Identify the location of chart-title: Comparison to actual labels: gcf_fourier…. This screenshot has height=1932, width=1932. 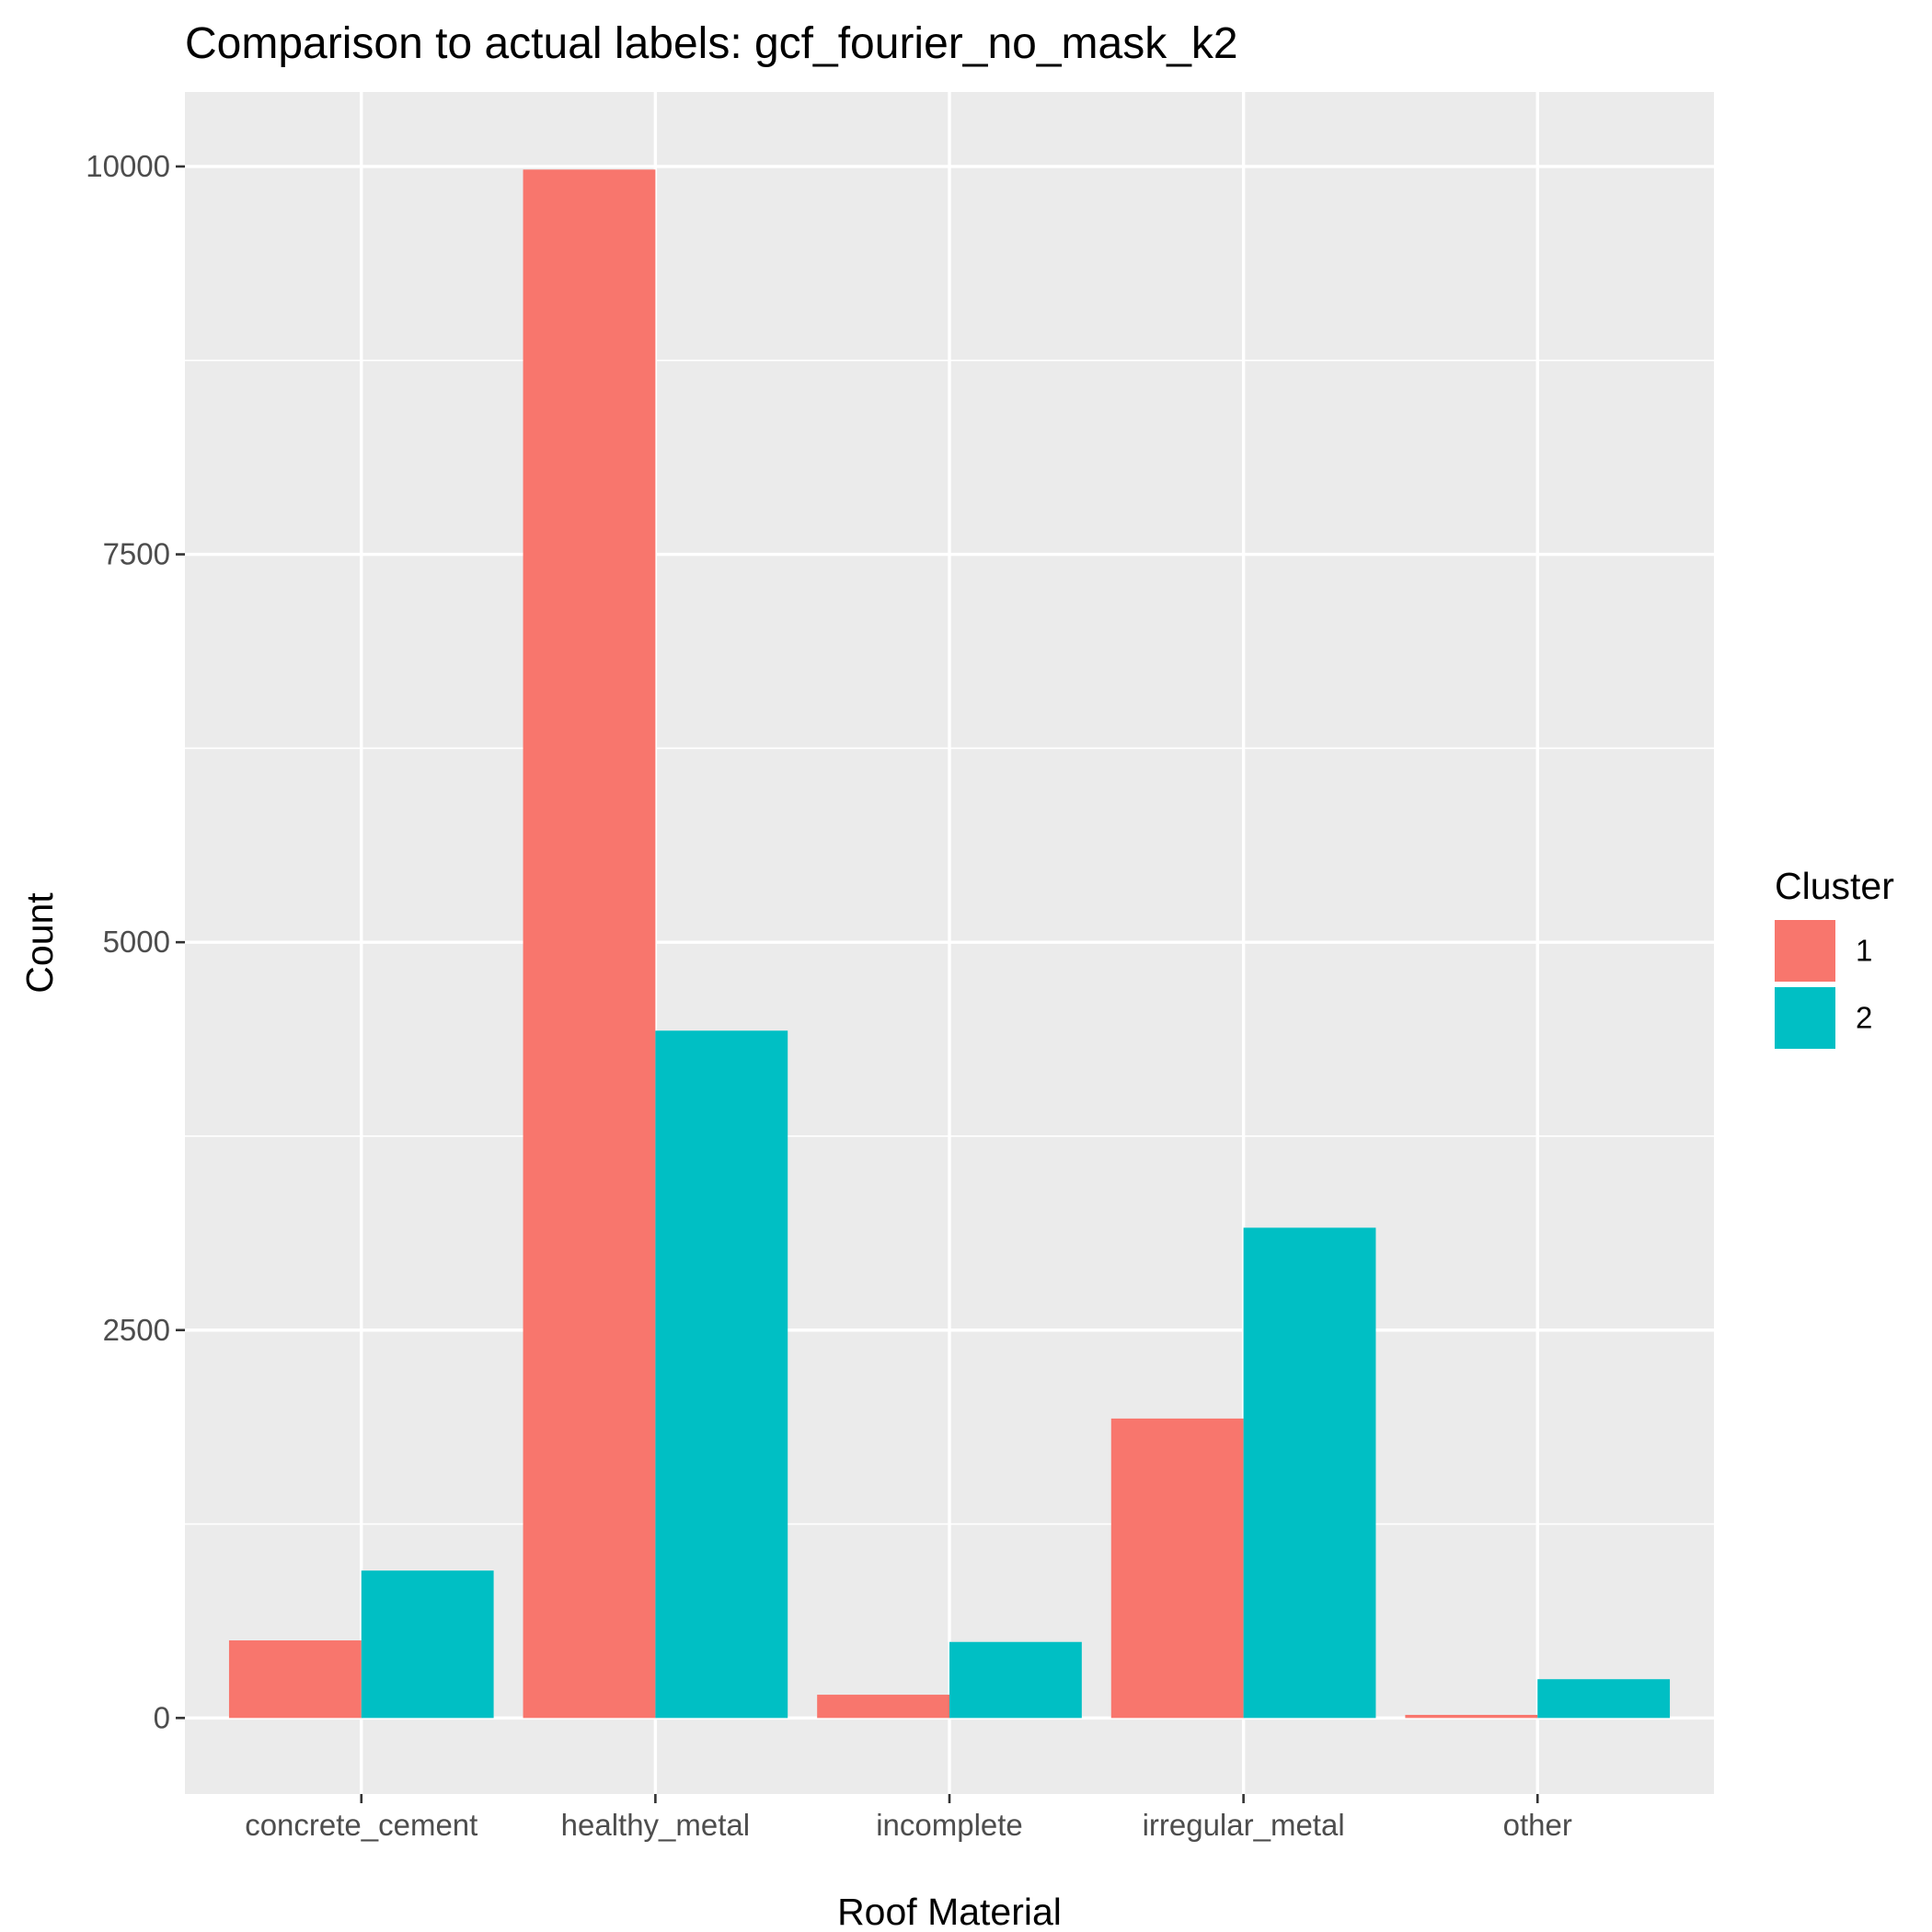
(711, 43).